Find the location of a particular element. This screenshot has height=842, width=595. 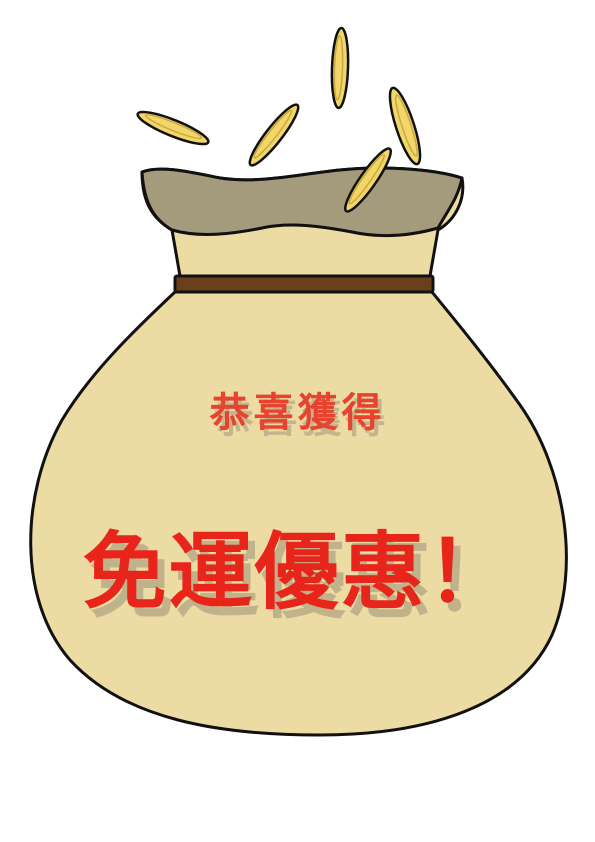

promo-title: 免運優惠！ is located at coordinates (297, 572).